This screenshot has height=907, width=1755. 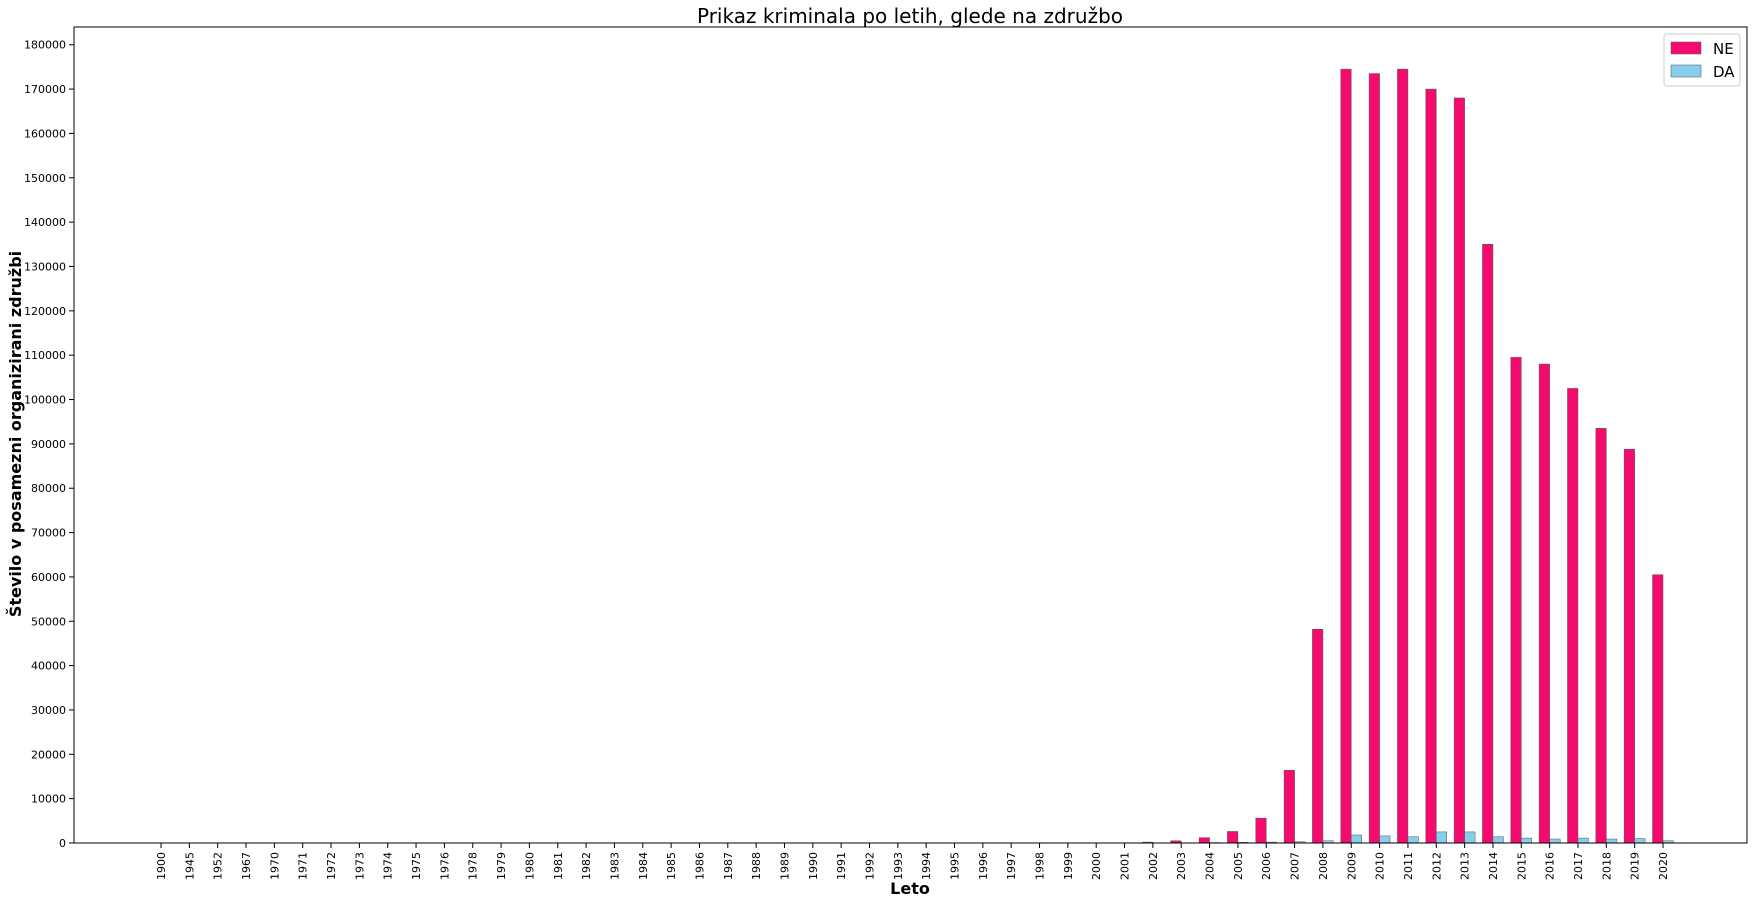 What do you see at coordinates (1470, 837) in the screenshot?
I see `bar-da-2013` at bounding box center [1470, 837].